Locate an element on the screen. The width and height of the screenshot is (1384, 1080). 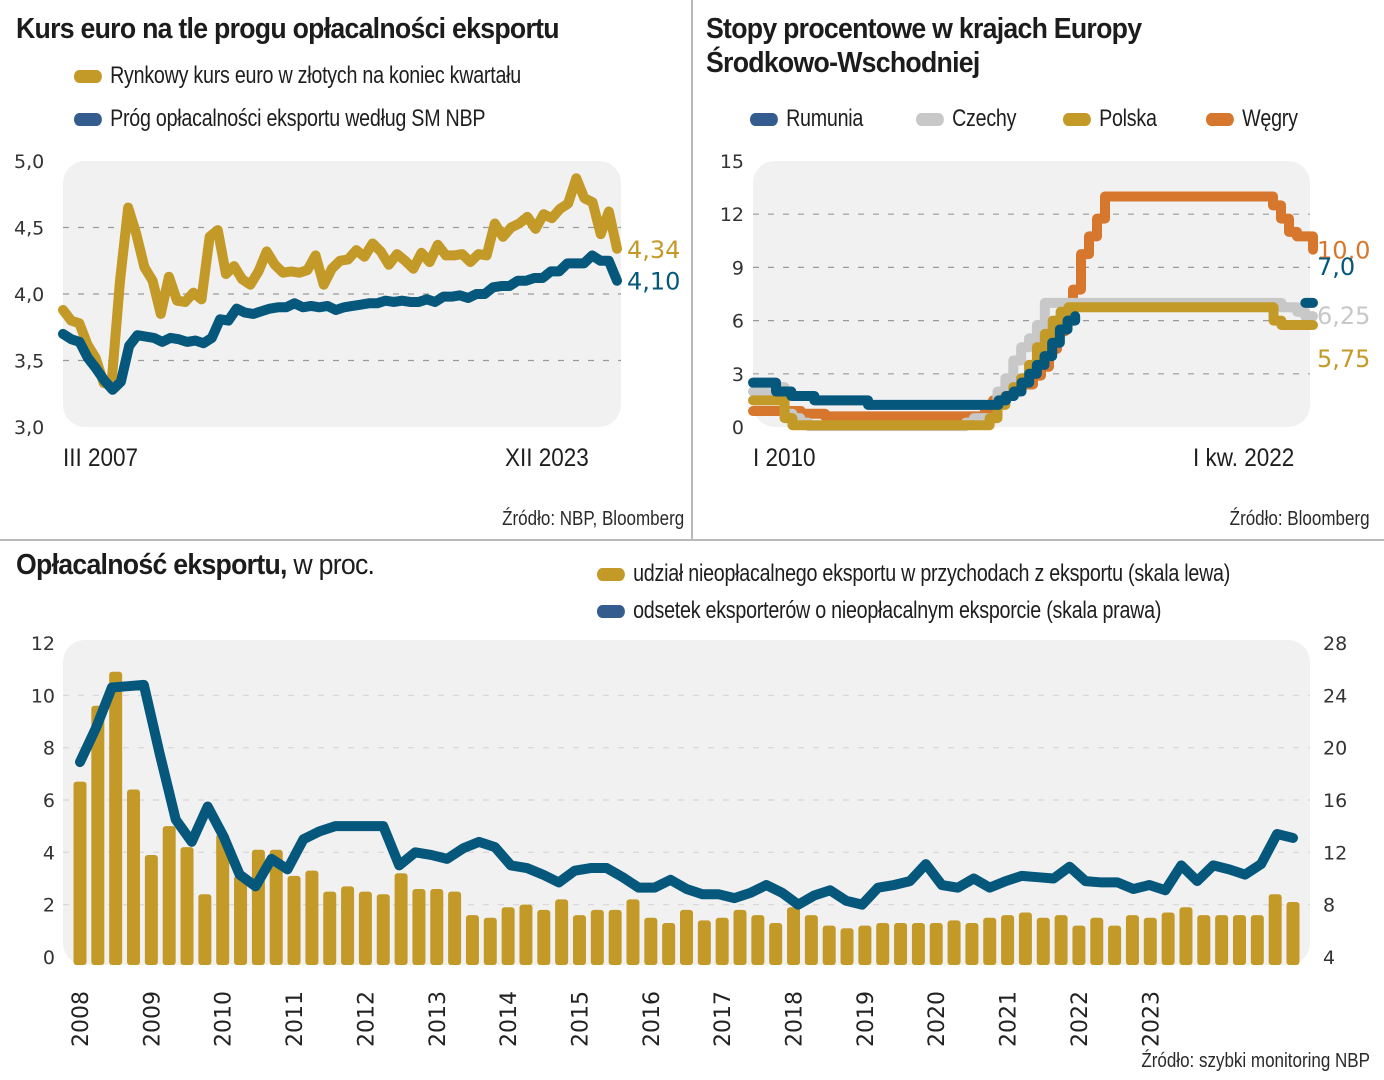
series-step-line-rumunia is located at coordinates (1033, 353).